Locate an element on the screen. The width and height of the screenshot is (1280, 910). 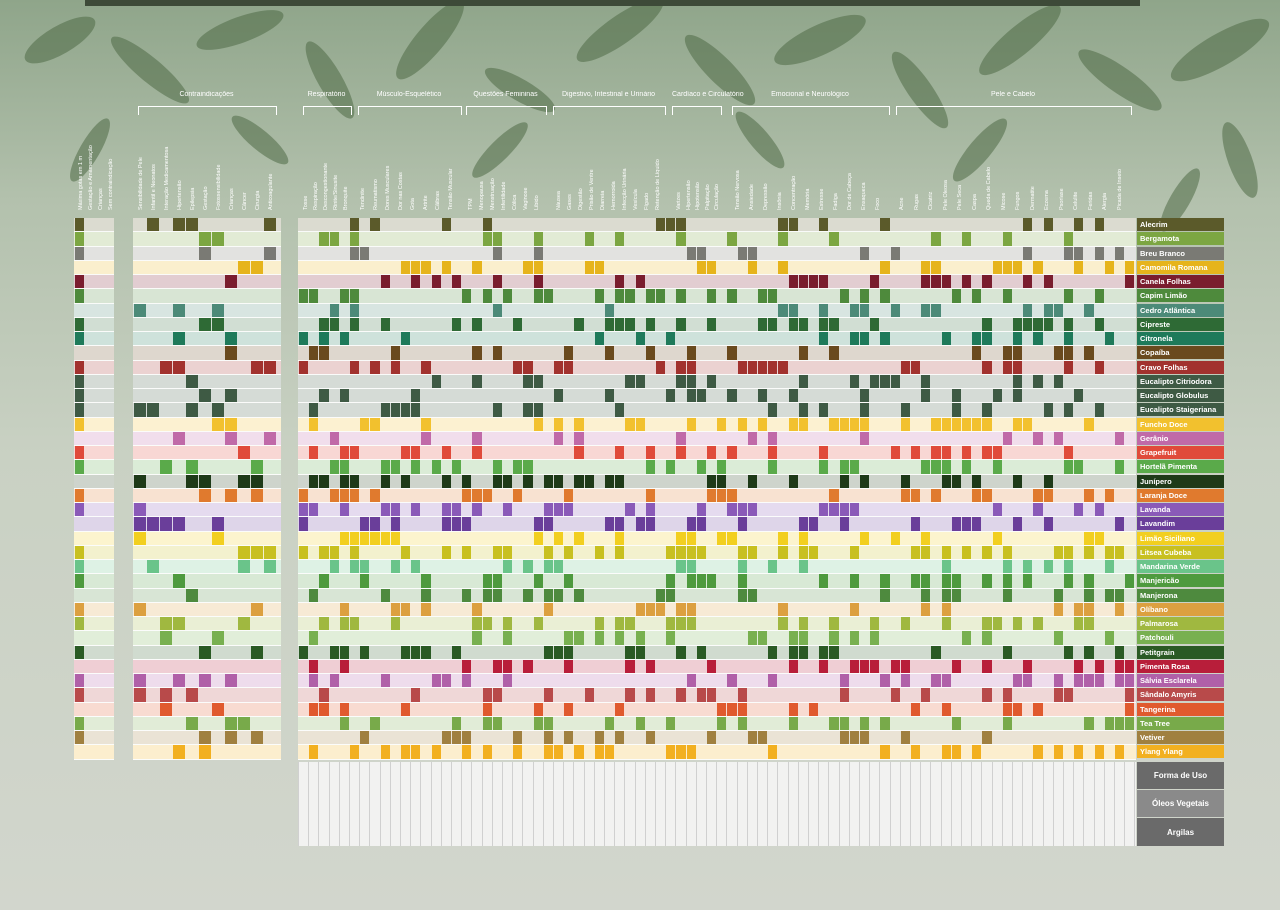
column-header: TPM is located at coordinates (471, 204).